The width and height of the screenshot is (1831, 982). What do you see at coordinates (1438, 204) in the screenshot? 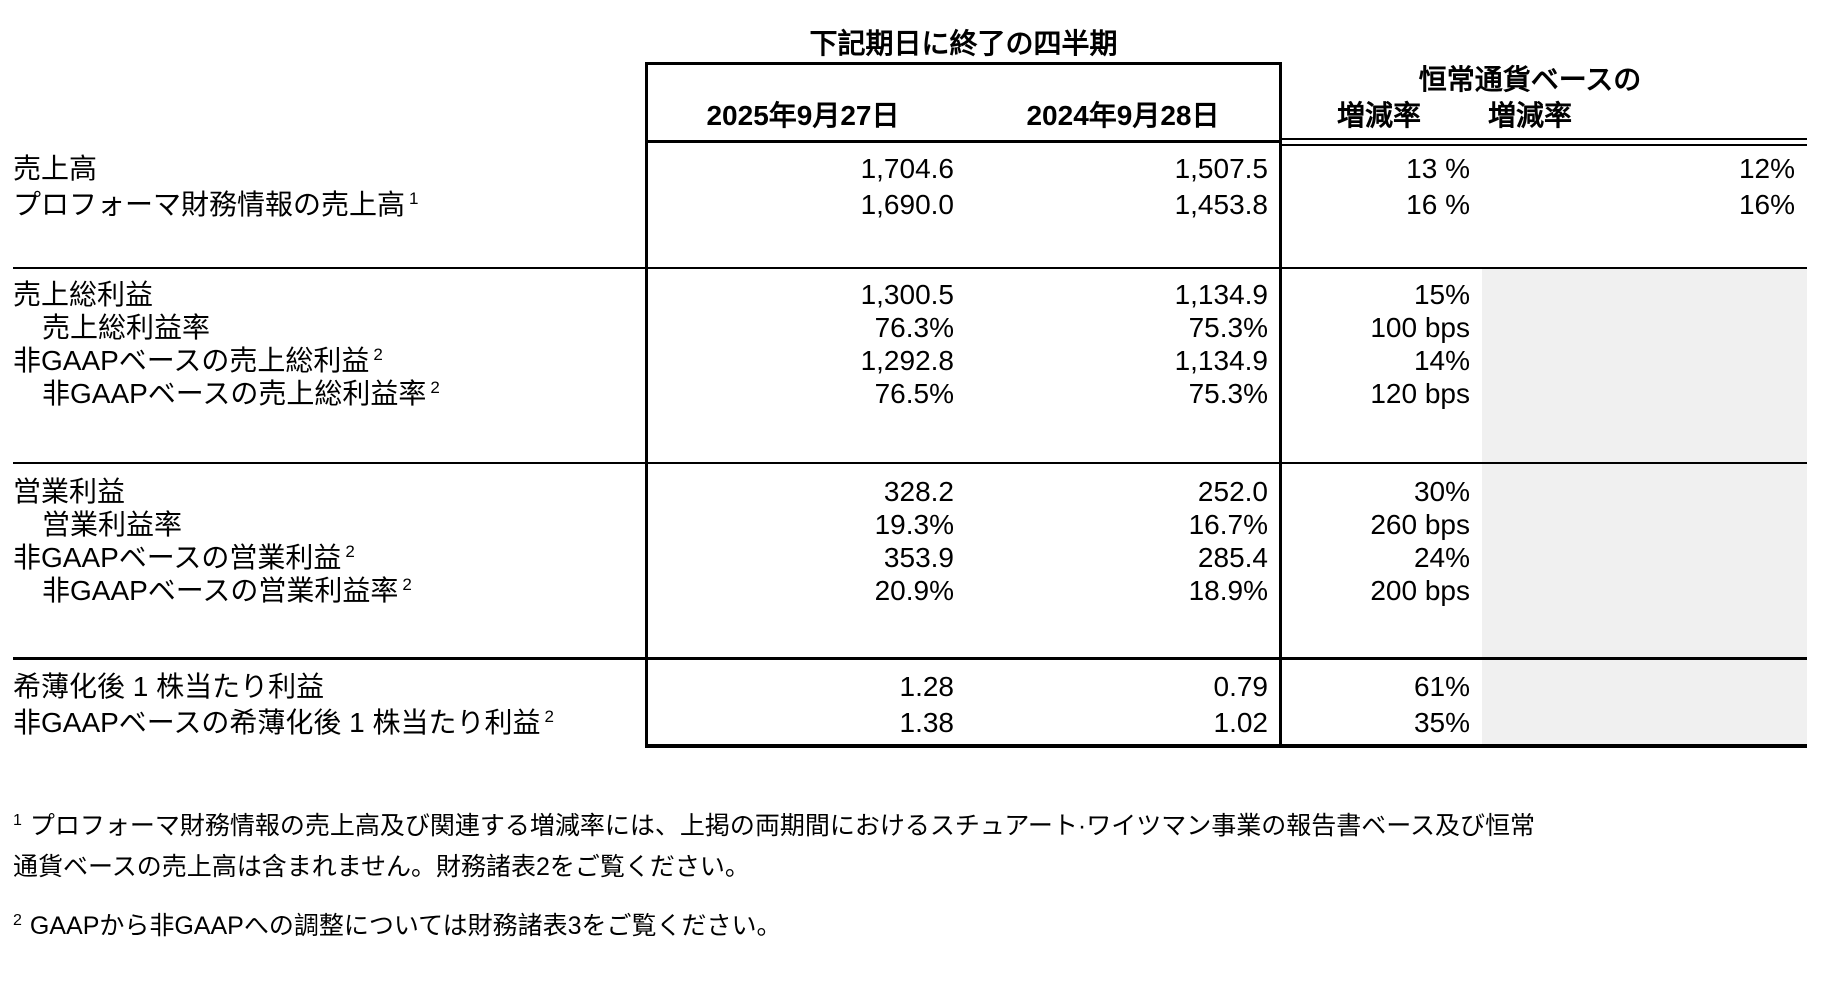
I see `value-change: 16 %` at bounding box center [1438, 204].